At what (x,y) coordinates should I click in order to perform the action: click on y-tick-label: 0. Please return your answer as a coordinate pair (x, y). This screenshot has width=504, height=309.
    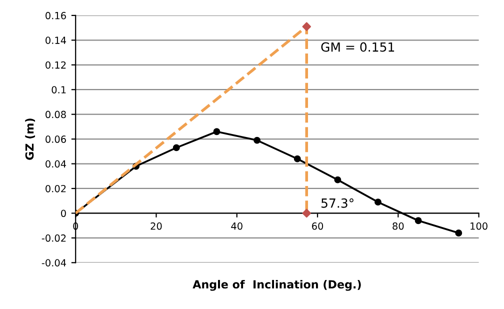
    Looking at the image, I should click on (63, 214).